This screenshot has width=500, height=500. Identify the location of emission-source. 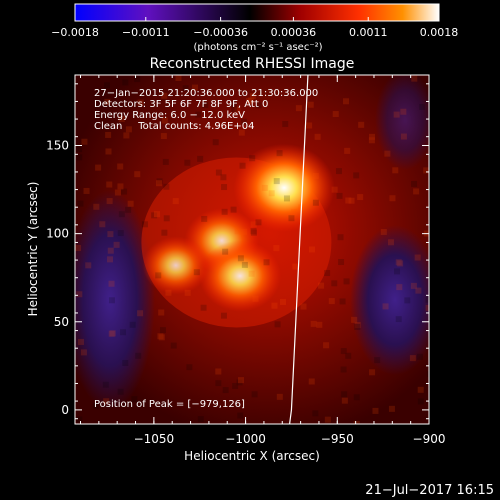
(176, 265).